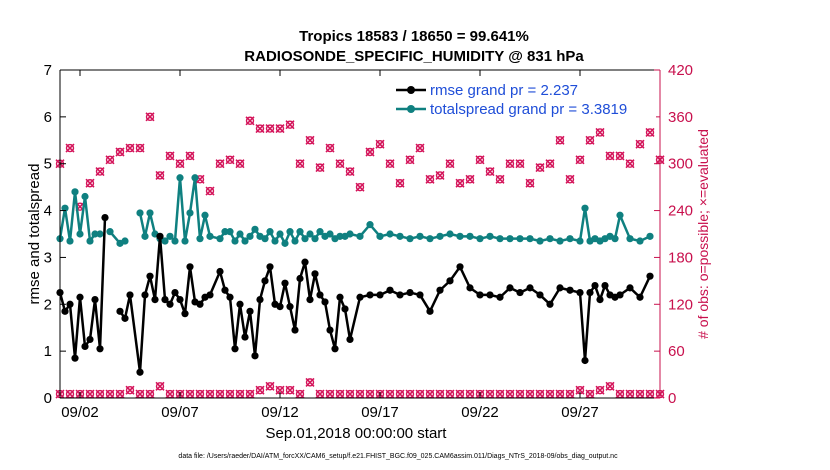 The width and height of the screenshot is (830, 470). What do you see at coordinates (180, 412) in the screenshot?
I see `x-tick-label: 09/07` at bounding box center [180, 412].